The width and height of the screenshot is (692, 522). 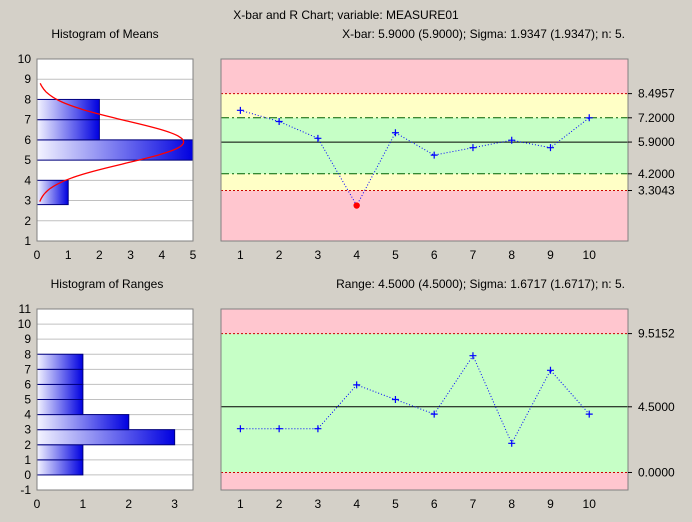 I want to click on limit-label: 4.2000, so click(x=656, y=174).